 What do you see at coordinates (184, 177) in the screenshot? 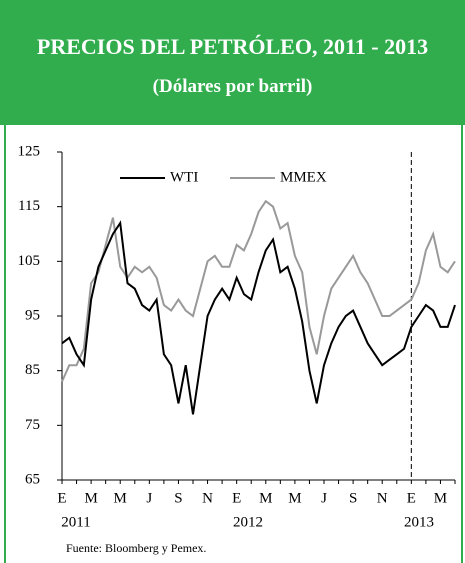
I see `legend-label: WTI` at bounding box center [184, 177].